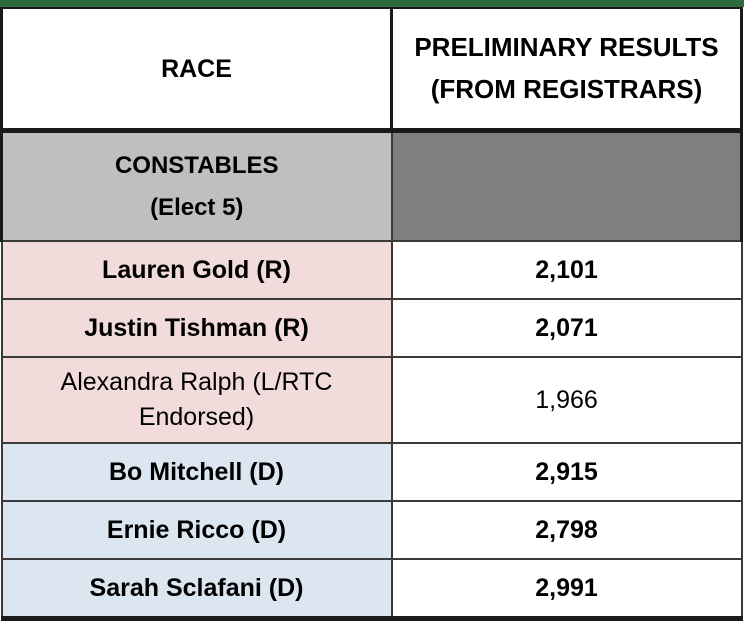  What do you see at coordinates (566, 46) in the screenshot?
I see `results-header-line1: PRELIMINARY RESULTS` at bounding box center [566, 46].